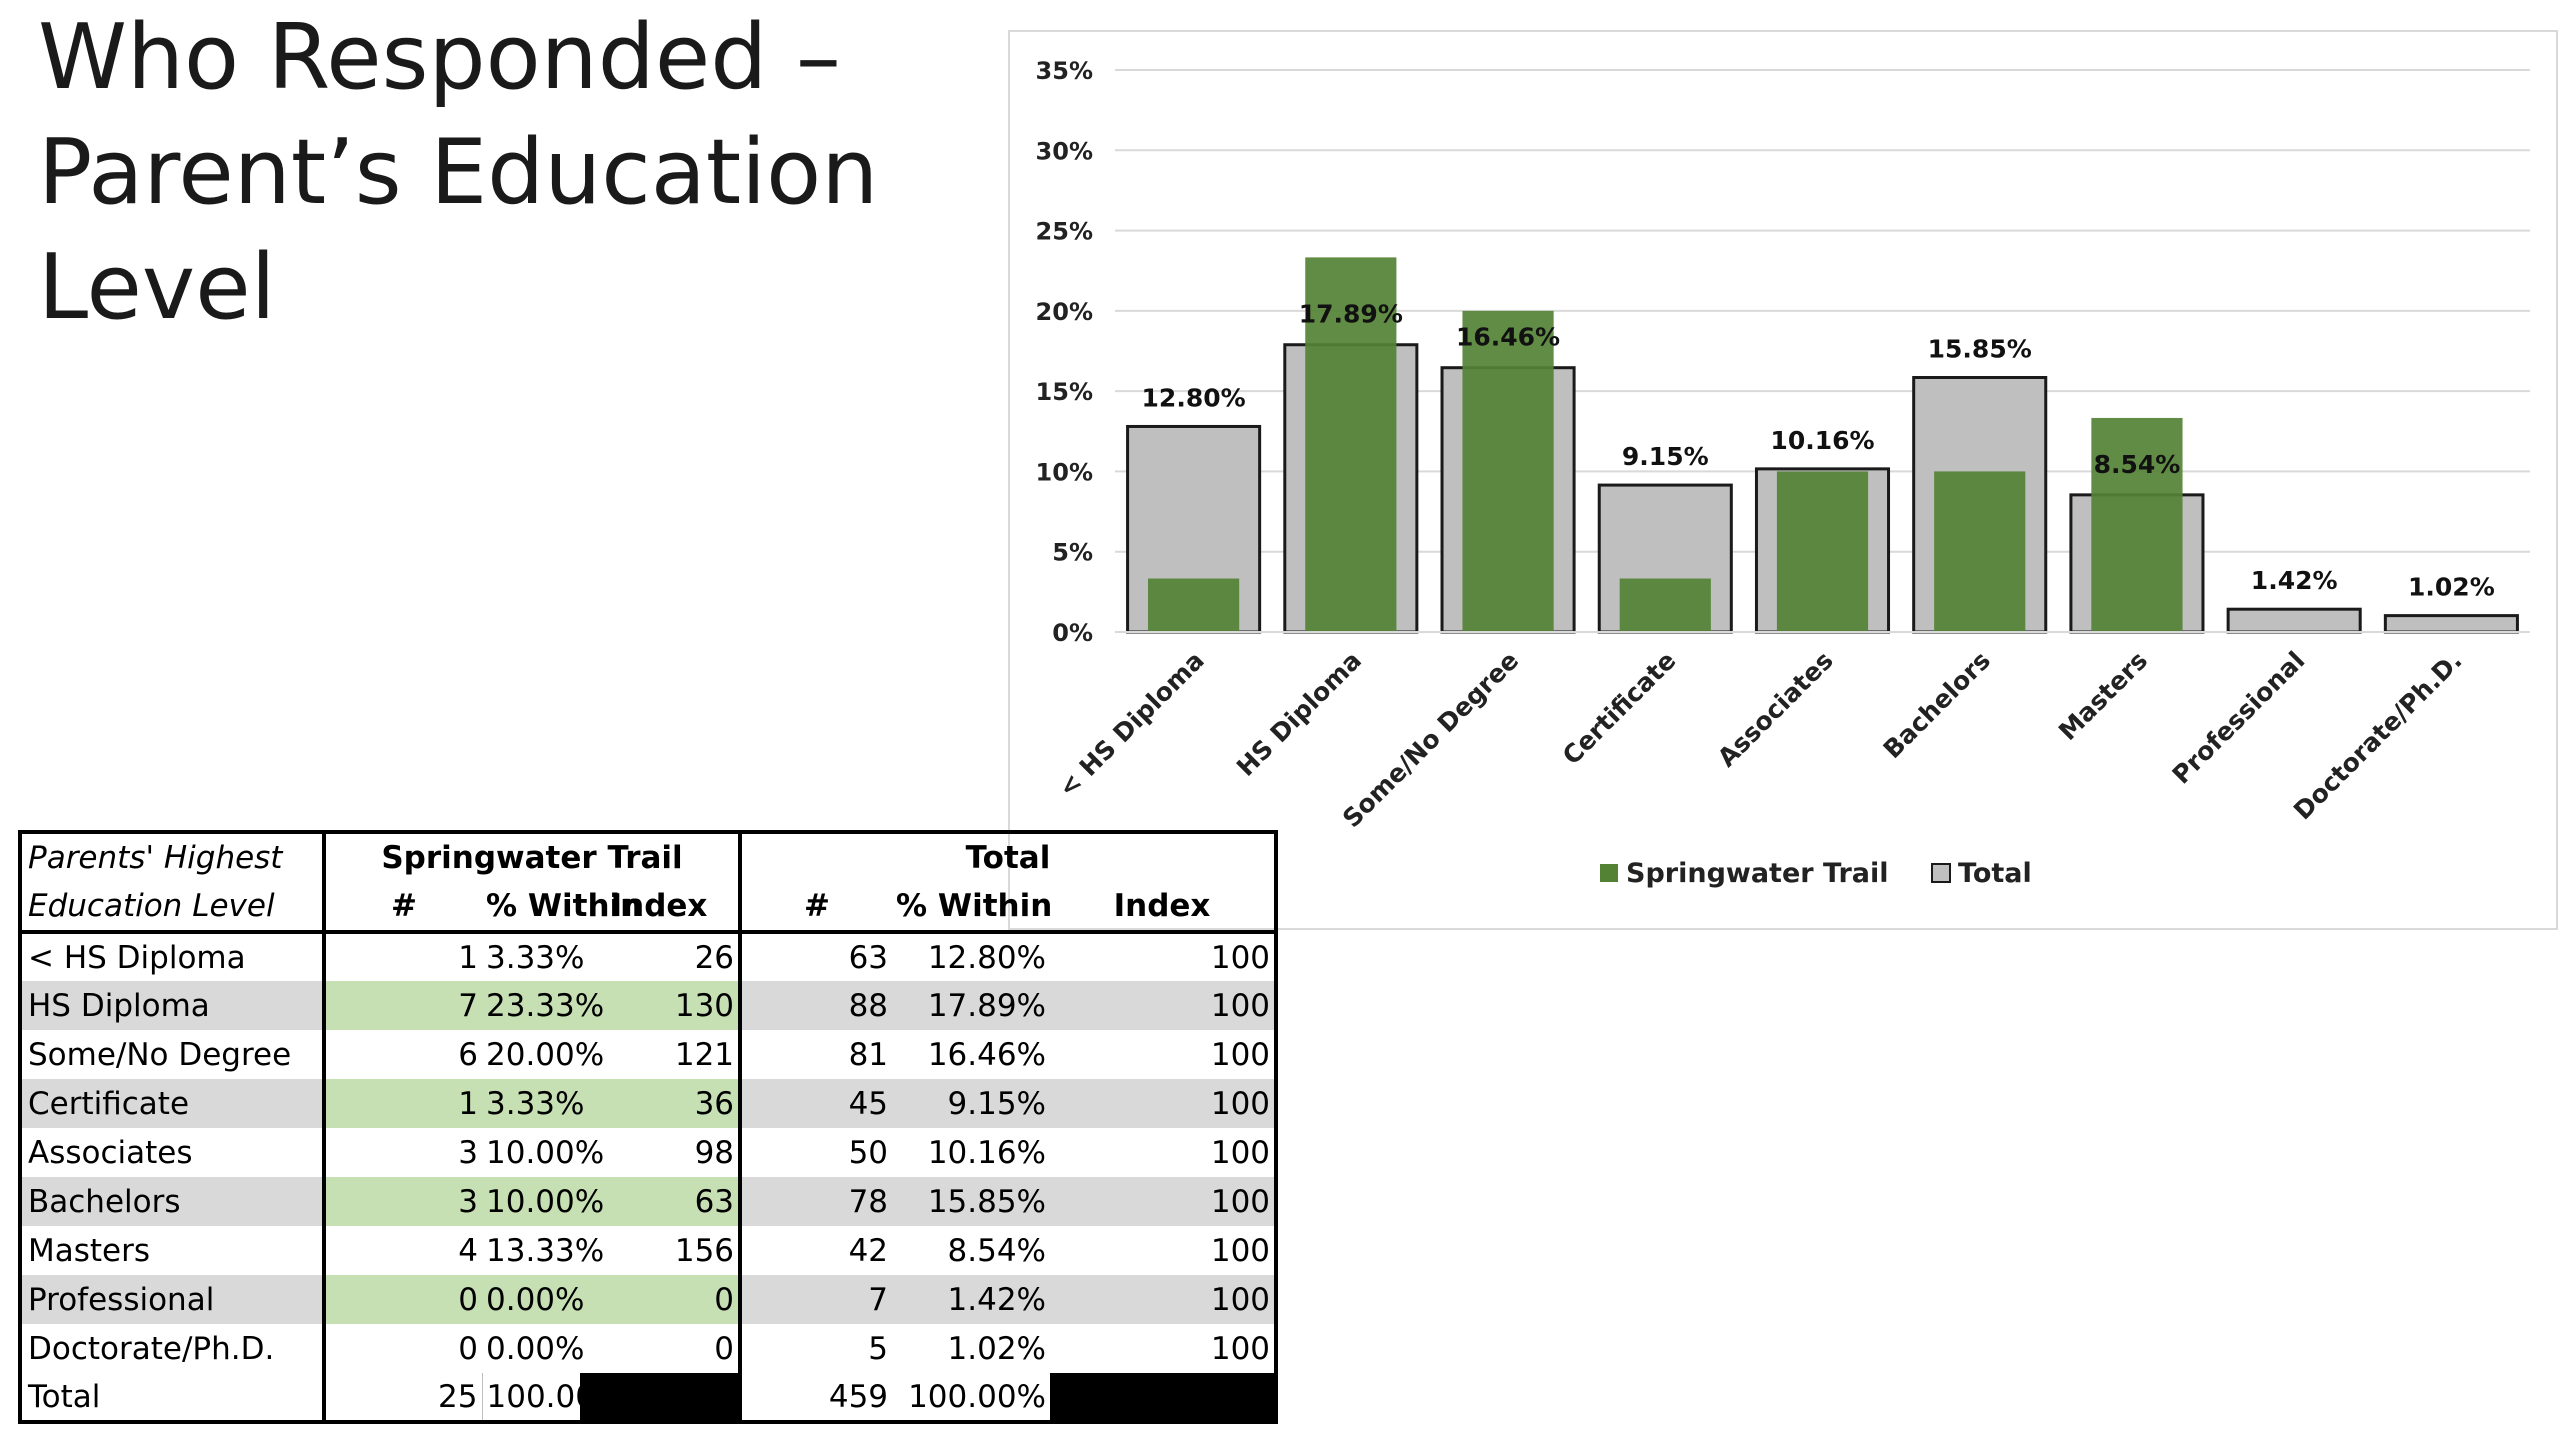 This screenshot has height=1440, width=2560. I want to click on t-within: 9.15%, so click(971, 1103).